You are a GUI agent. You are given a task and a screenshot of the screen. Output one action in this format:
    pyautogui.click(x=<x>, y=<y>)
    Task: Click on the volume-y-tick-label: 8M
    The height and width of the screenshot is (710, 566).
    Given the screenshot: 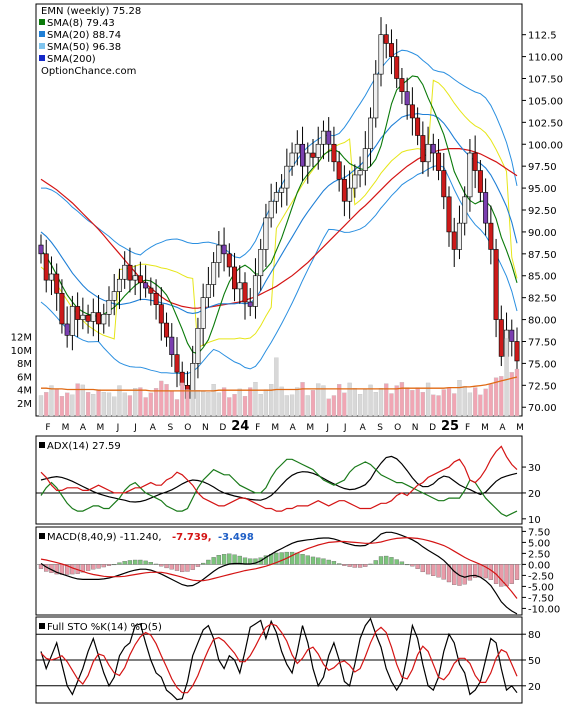 What is the action you would take?
    pyautogui.click(x=24, y=364)
    